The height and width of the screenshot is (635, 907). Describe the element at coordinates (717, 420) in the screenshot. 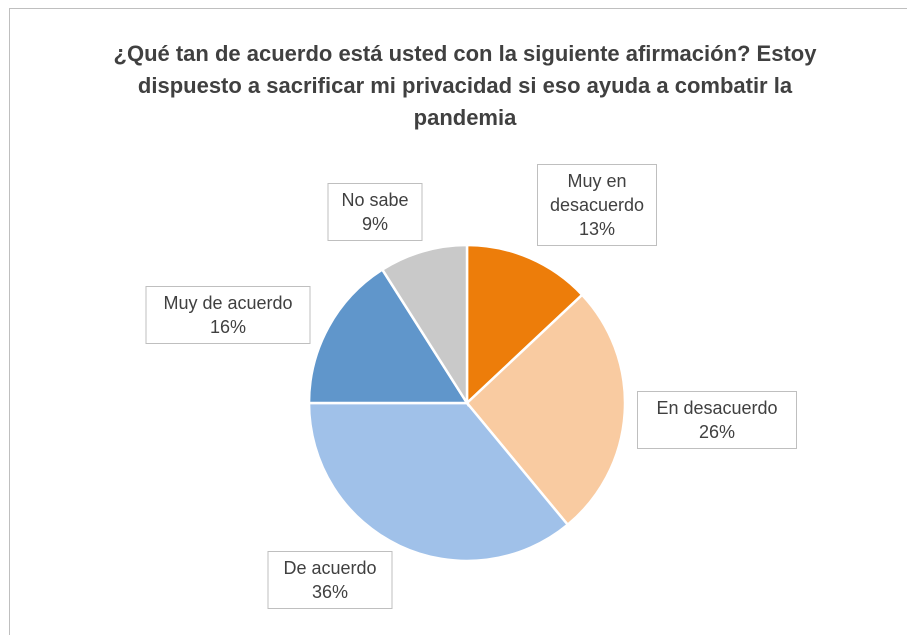

I see `data-label: En desacuerdo 26%` at that location.